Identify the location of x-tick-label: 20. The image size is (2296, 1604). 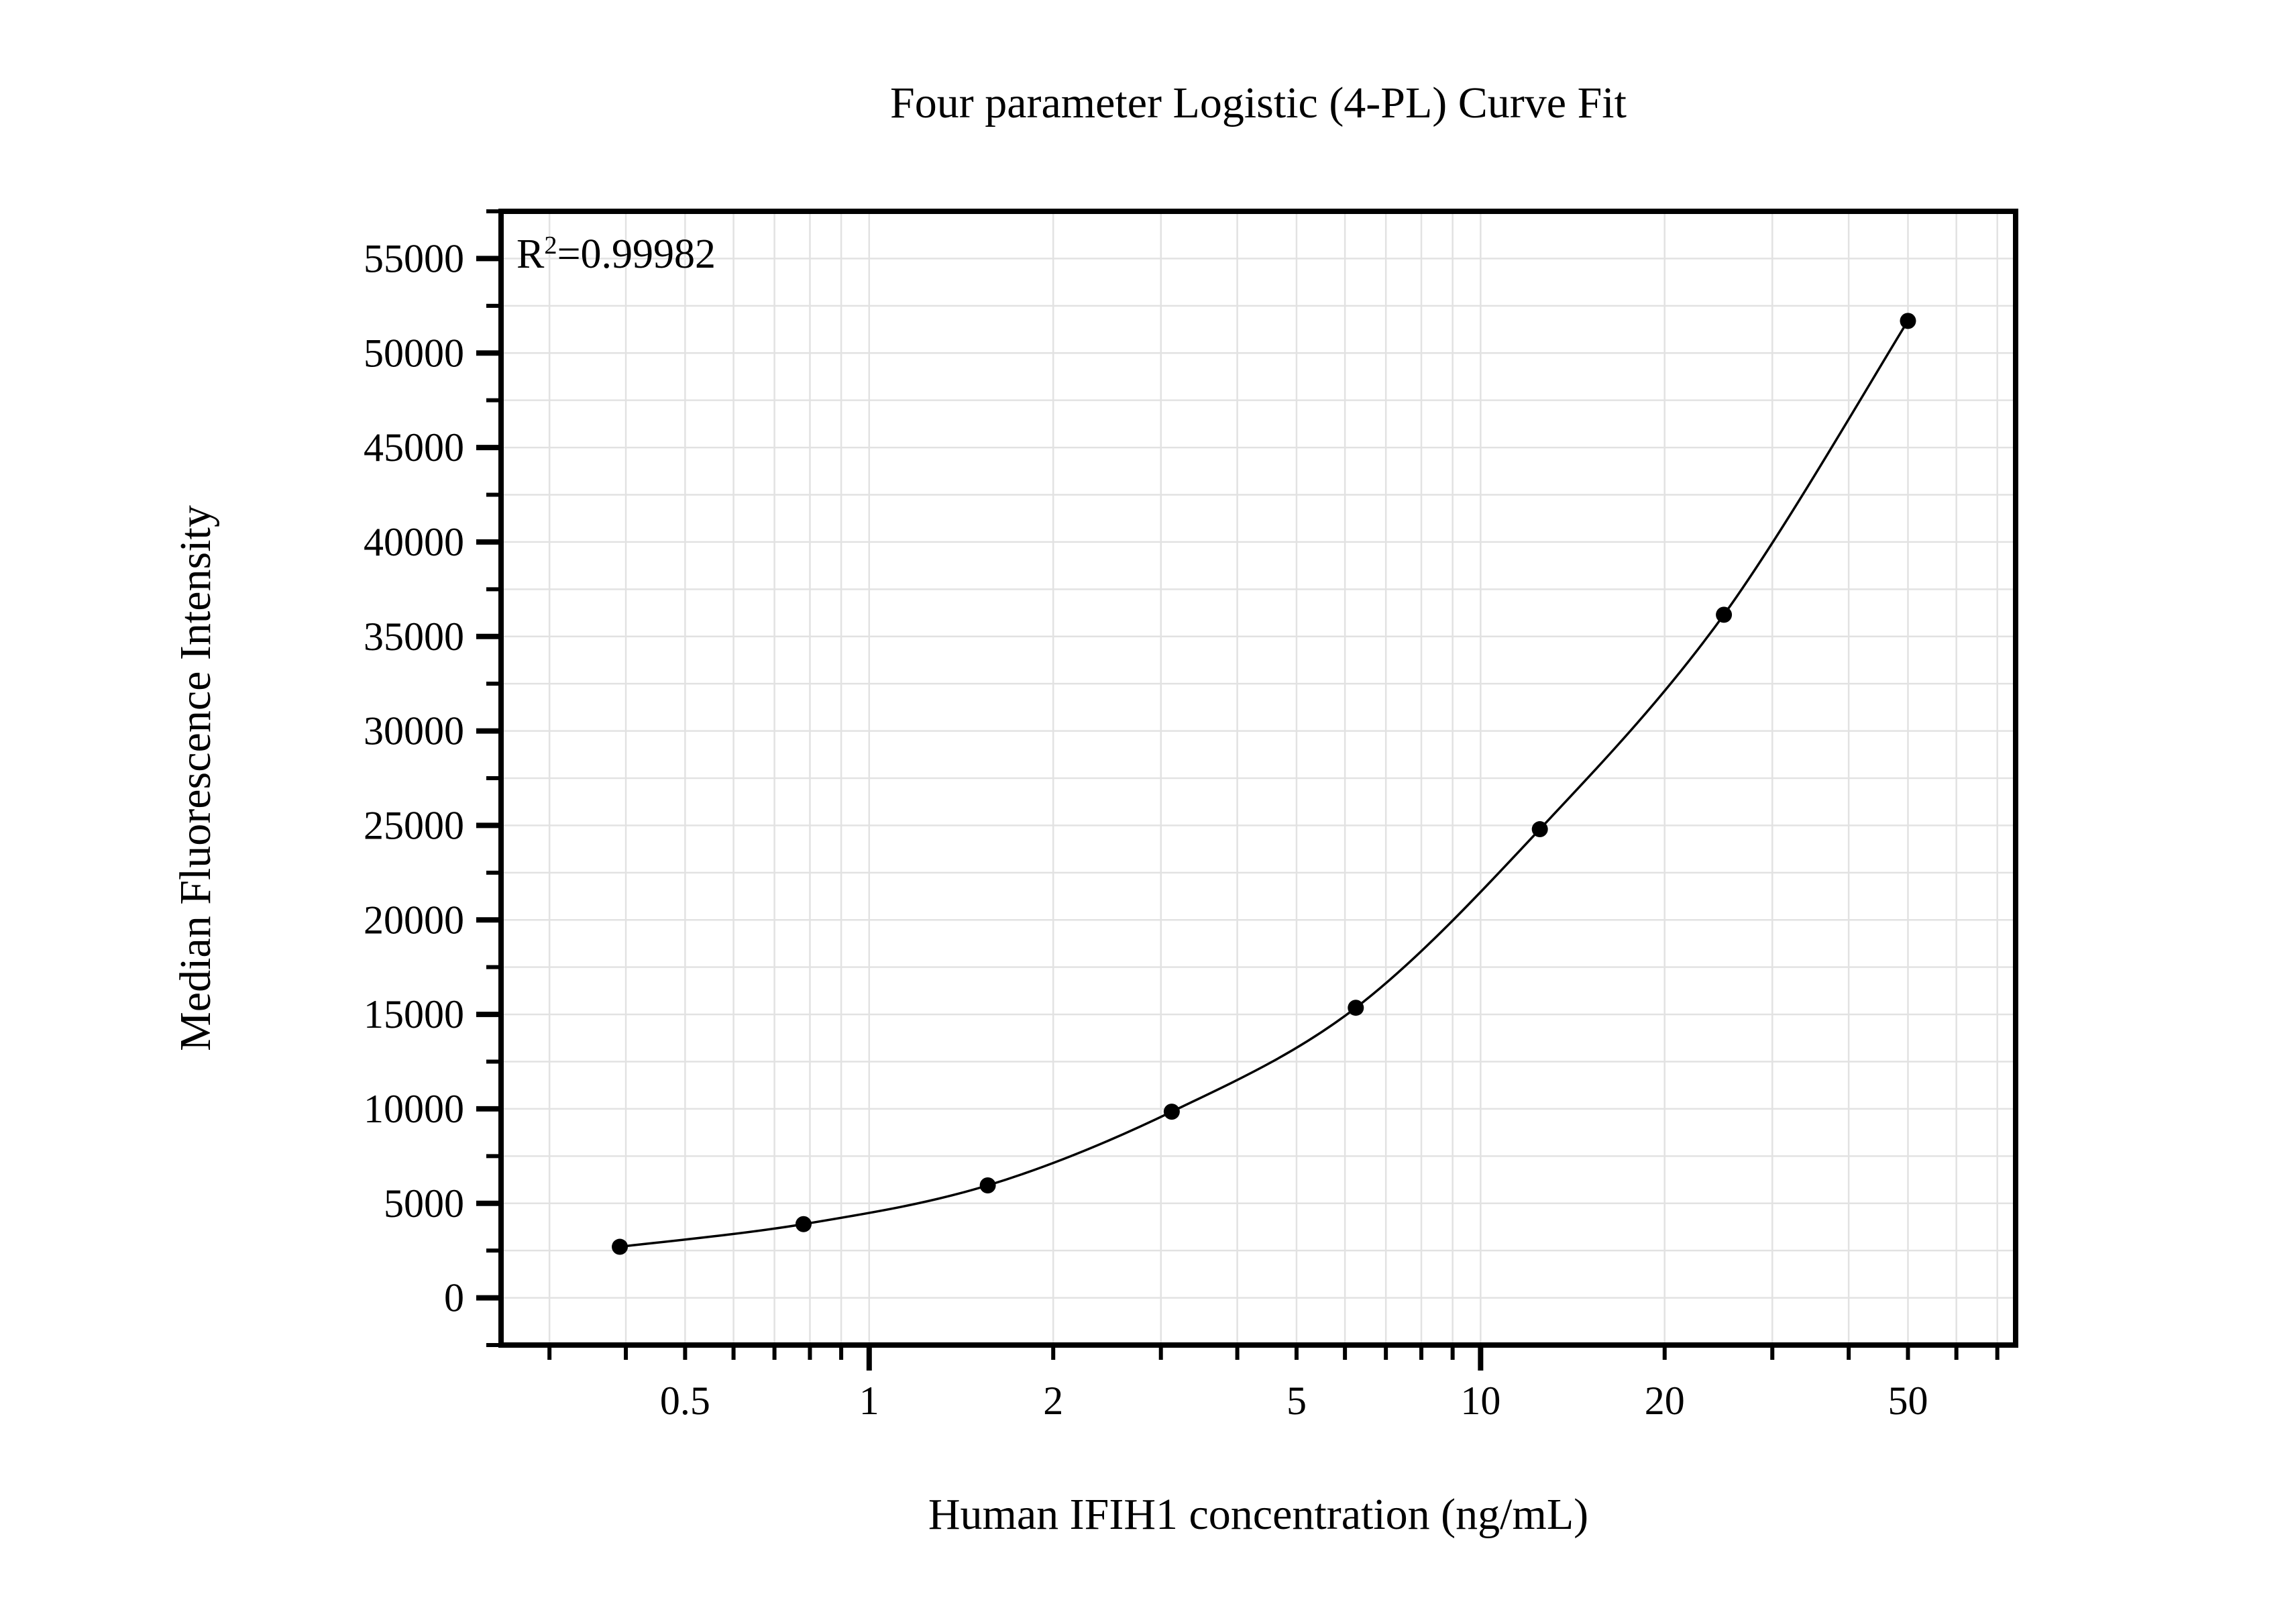
(1665, 1401).